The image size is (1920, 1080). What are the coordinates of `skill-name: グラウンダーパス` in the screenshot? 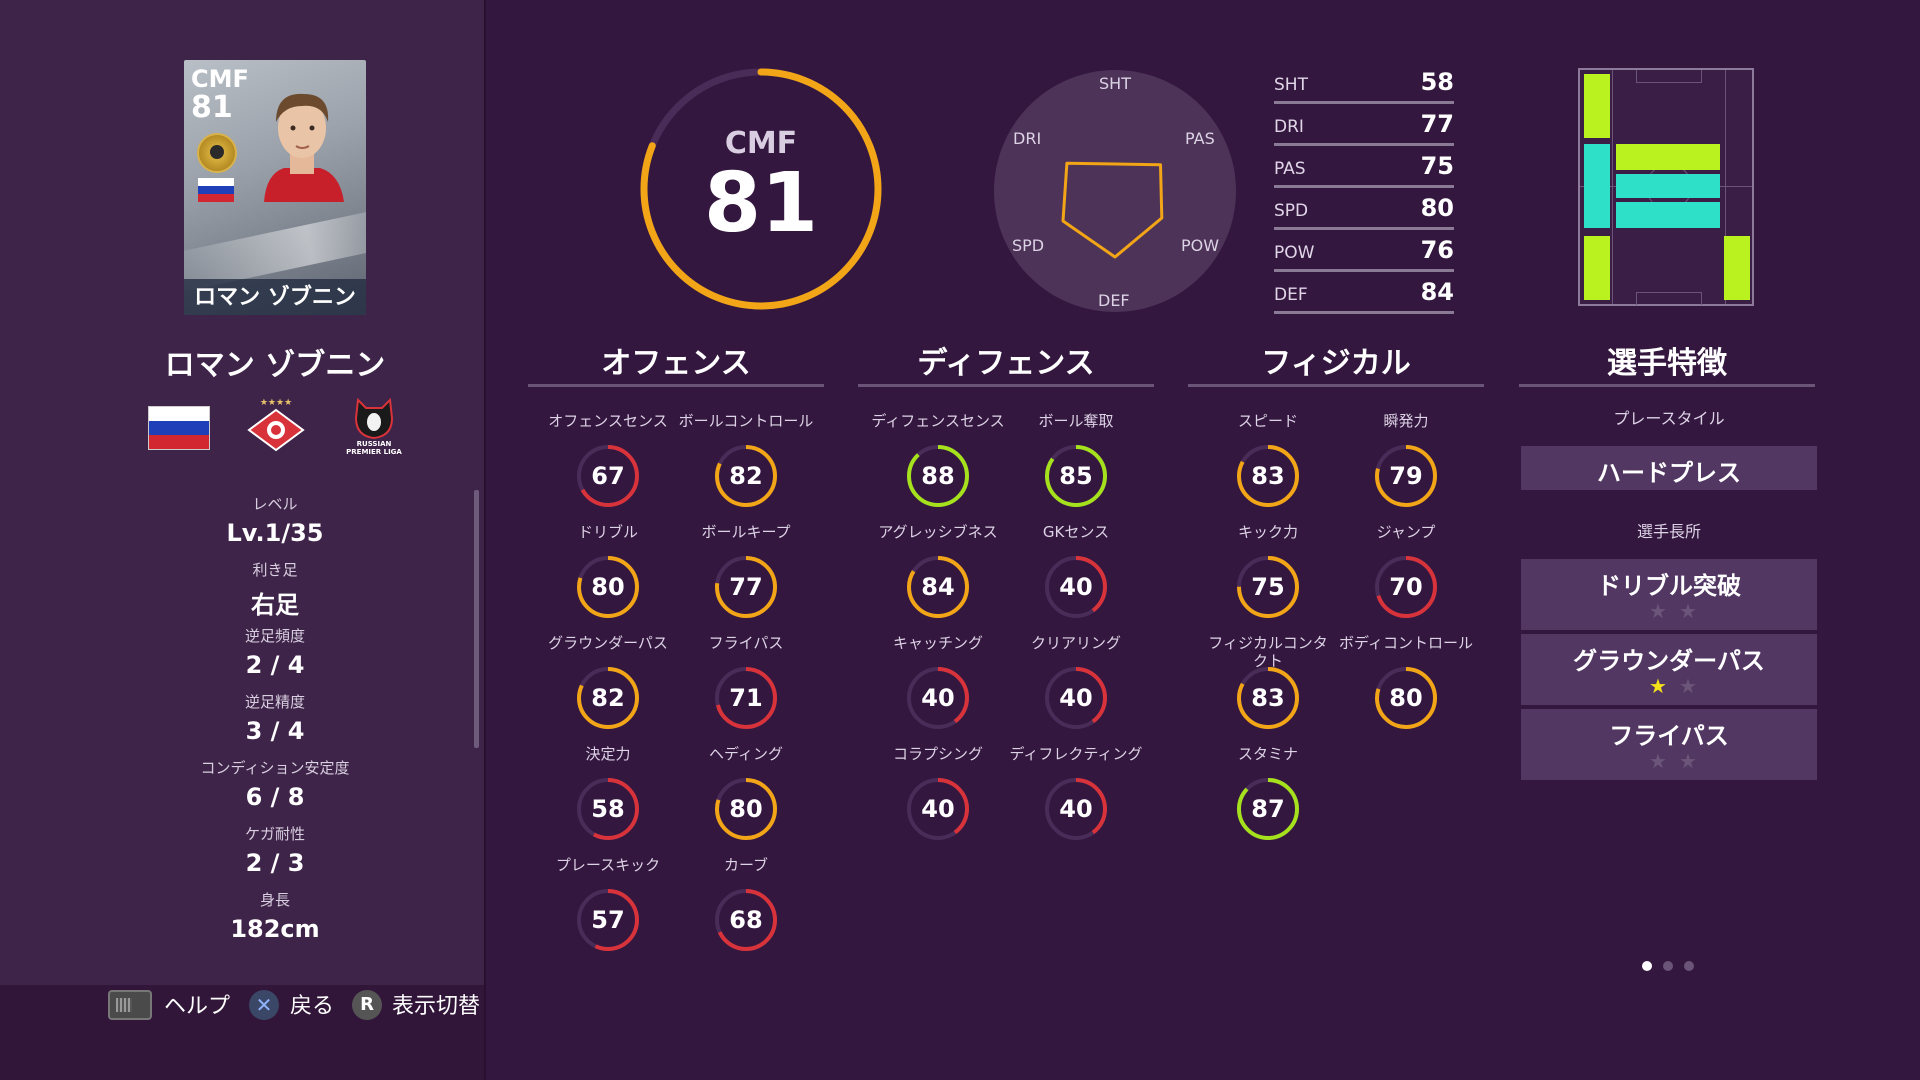 It's located at (1669, 661).